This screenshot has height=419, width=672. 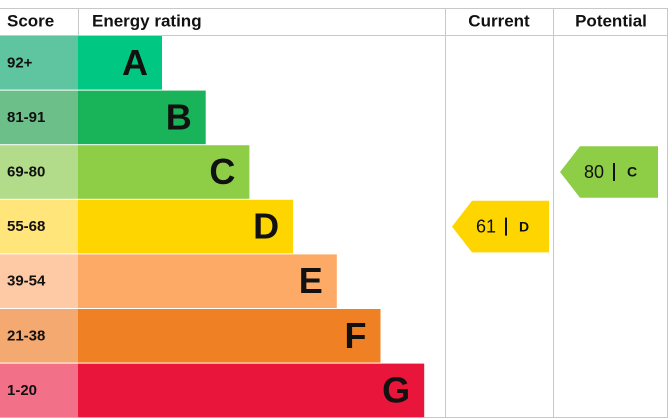 I want to click on band-letter: A, so click(x=135, y=62).